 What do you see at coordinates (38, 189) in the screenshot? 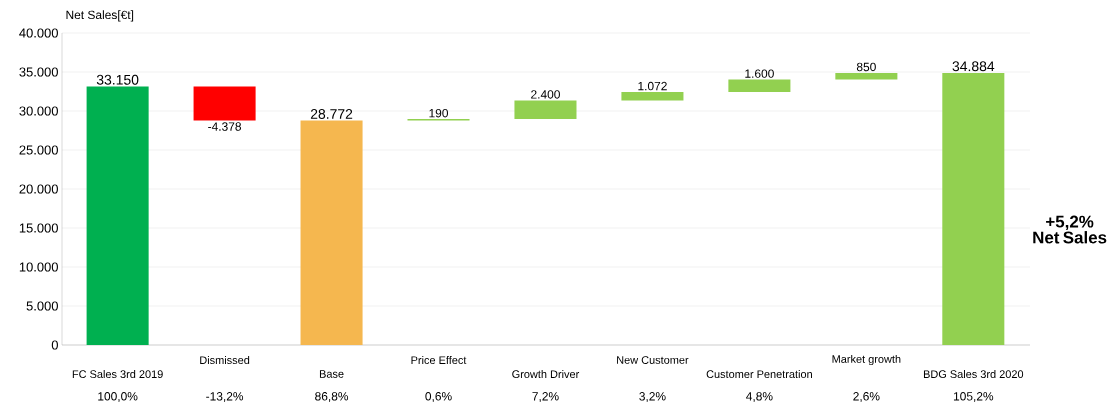
I see `y-tick-label: 20.000` at bounding box center [38, 189].